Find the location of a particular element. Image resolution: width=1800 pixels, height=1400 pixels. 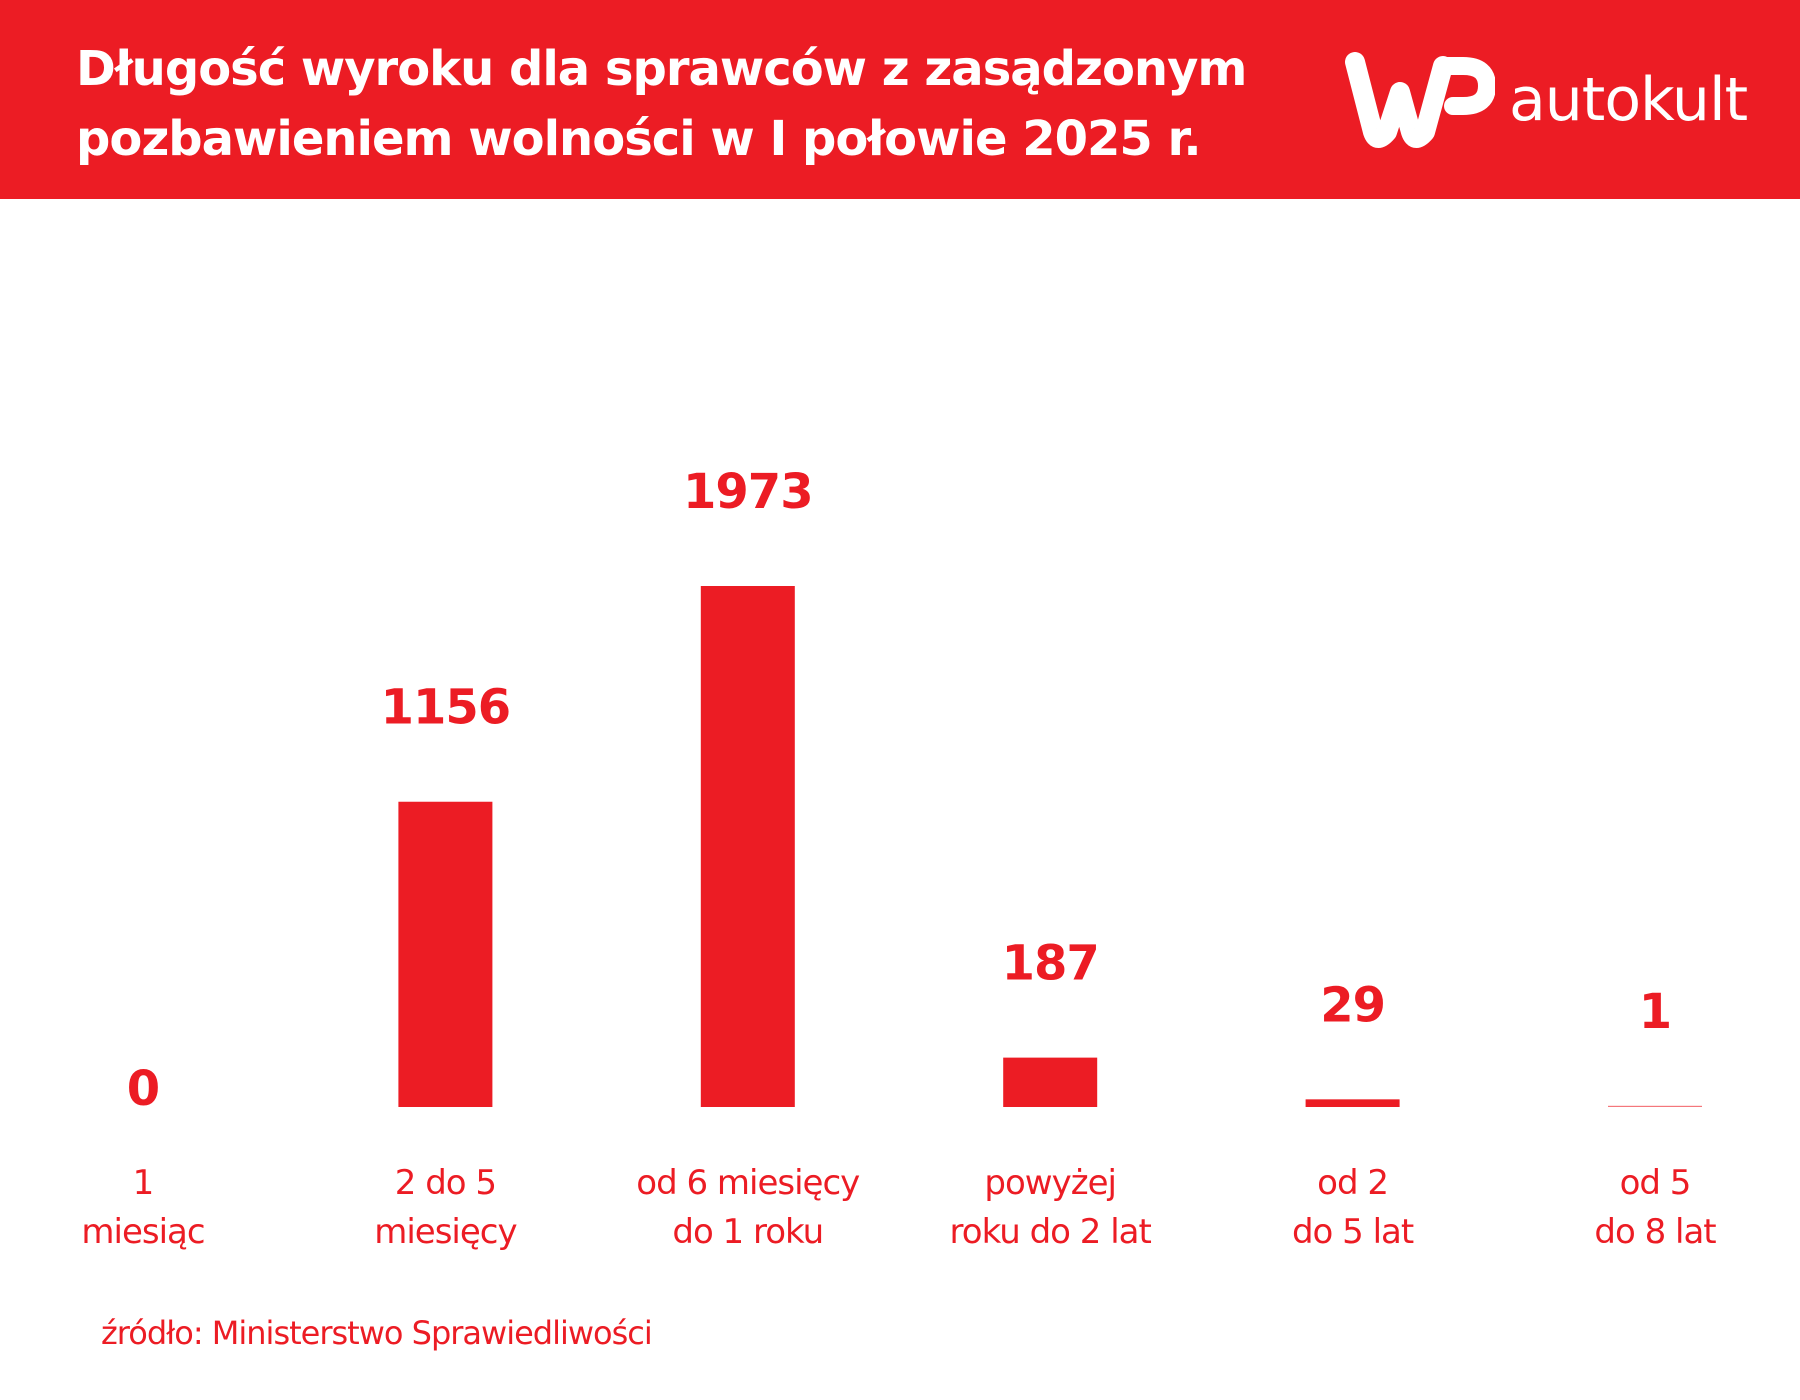

data-label: 1156 is located at coordinates (446, 708).